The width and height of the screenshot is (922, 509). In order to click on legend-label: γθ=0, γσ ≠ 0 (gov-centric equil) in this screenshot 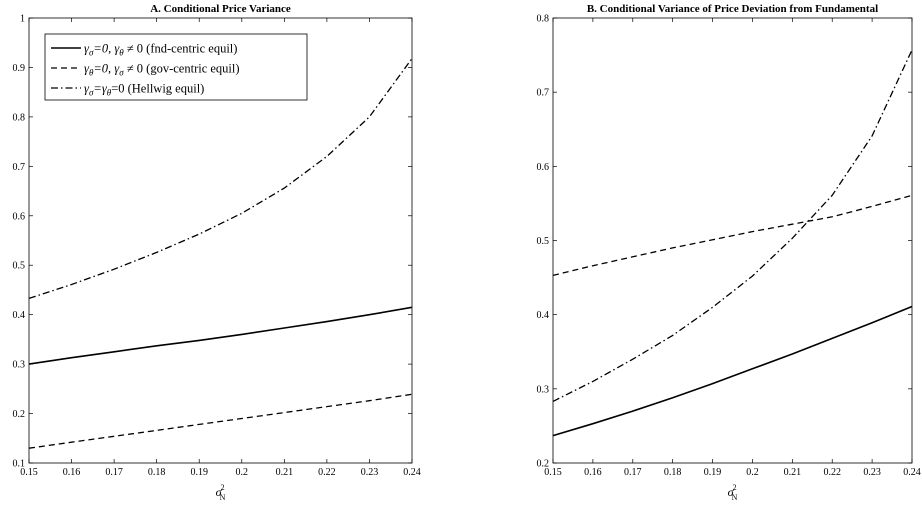, I will do `click(162, 70)`.